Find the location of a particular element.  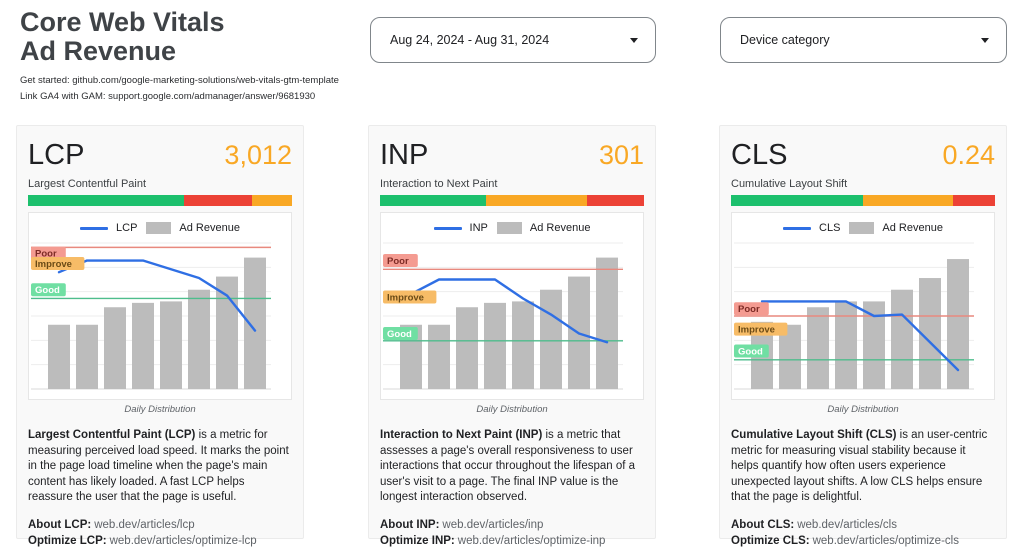

date-range-select: Aug 24, 2024 - Aug 31, 2024 is located at coordinates (513, 40).